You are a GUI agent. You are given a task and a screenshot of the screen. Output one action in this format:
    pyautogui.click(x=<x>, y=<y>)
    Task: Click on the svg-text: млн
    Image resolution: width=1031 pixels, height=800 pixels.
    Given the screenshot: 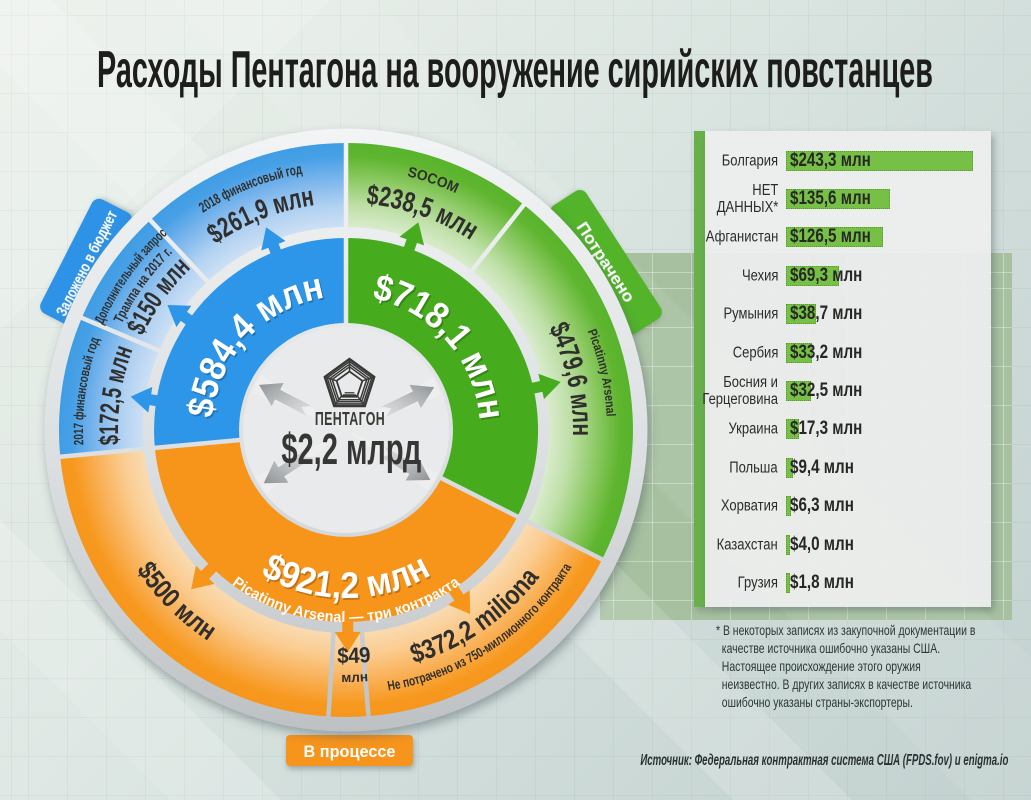 What is the action you would take?
    pyautogui.click(x=354, y=677)
    